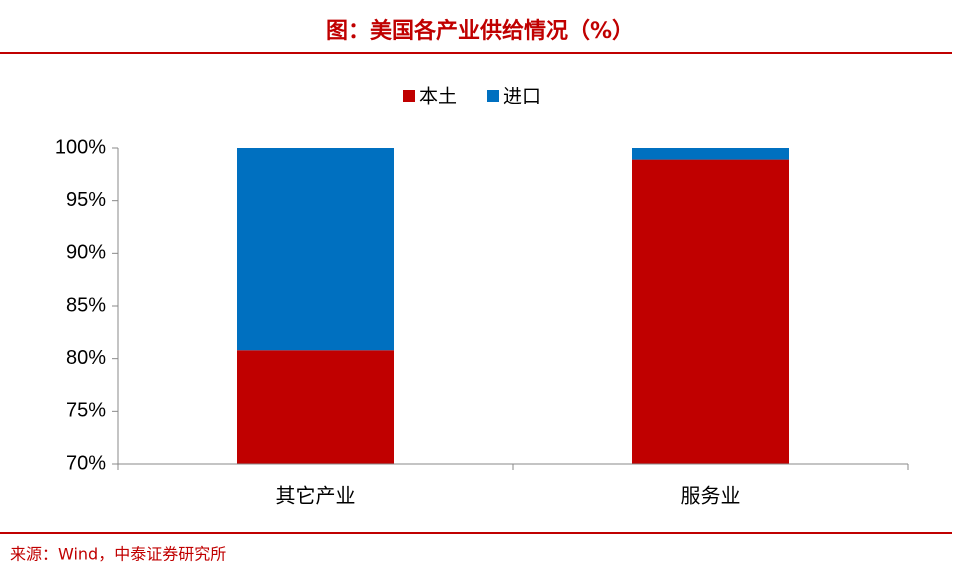 The height and width of the screenshot is (571, 960). What do you see at coordinates (480, 31) in the screenshot?
I see `chart-title: 图：美国各产业供给情况（%）` at bounding box center [480, 31].